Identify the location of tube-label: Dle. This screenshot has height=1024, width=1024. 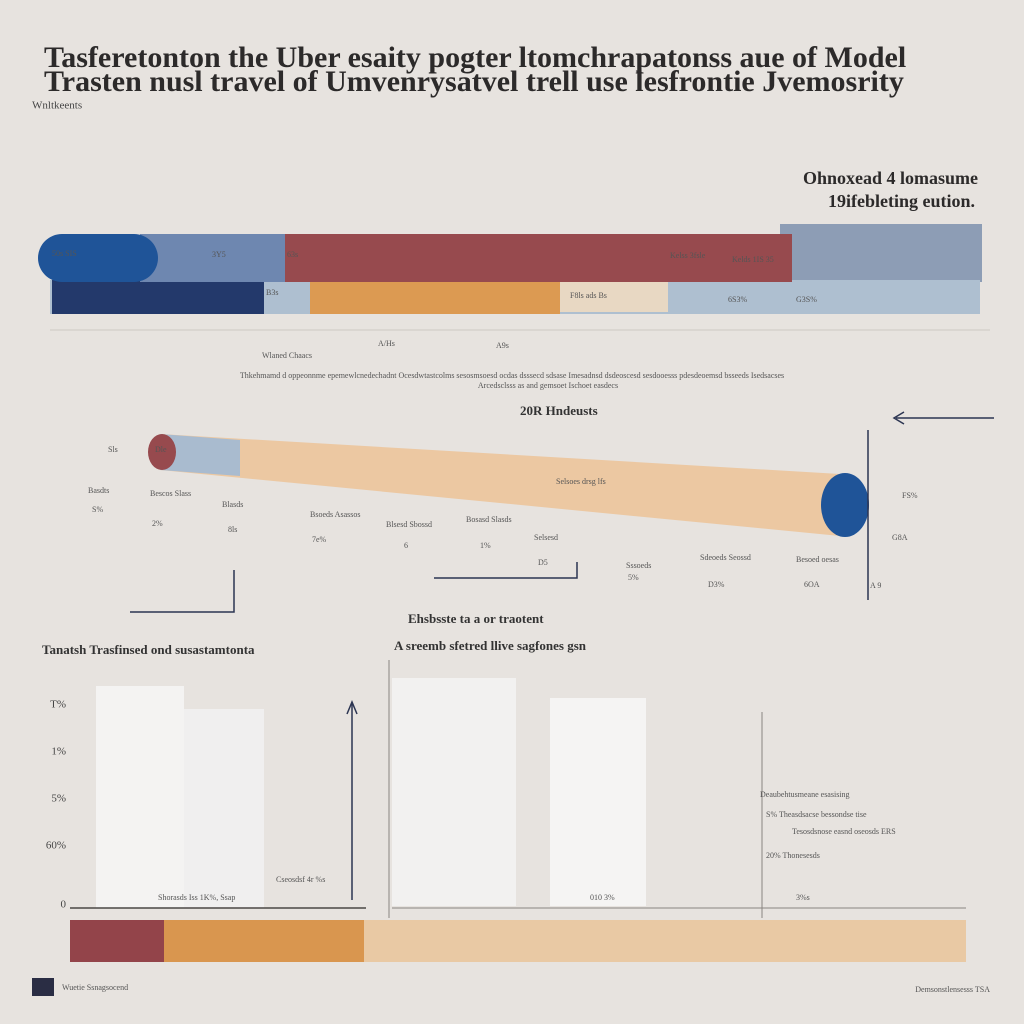
(161, 449).